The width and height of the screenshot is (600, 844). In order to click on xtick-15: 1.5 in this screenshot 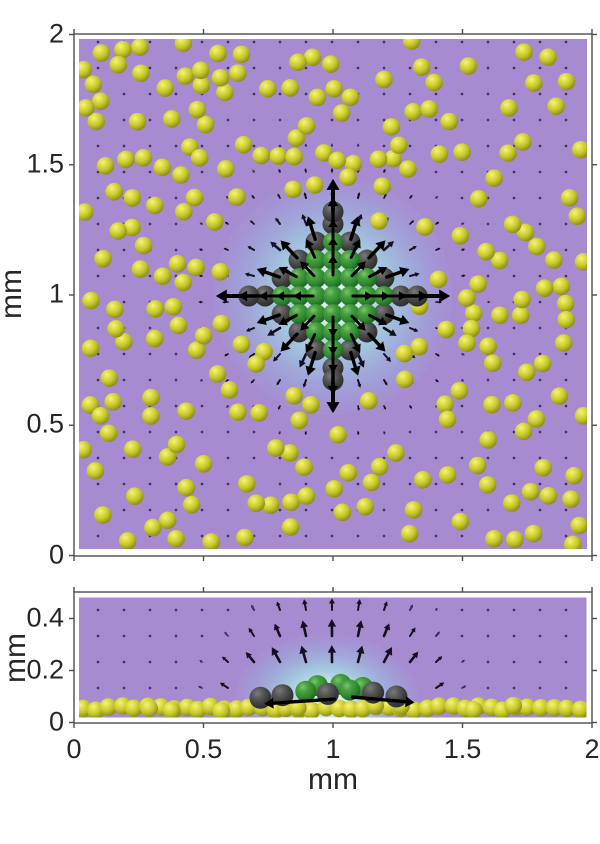, I will do `click(462, 749)`.